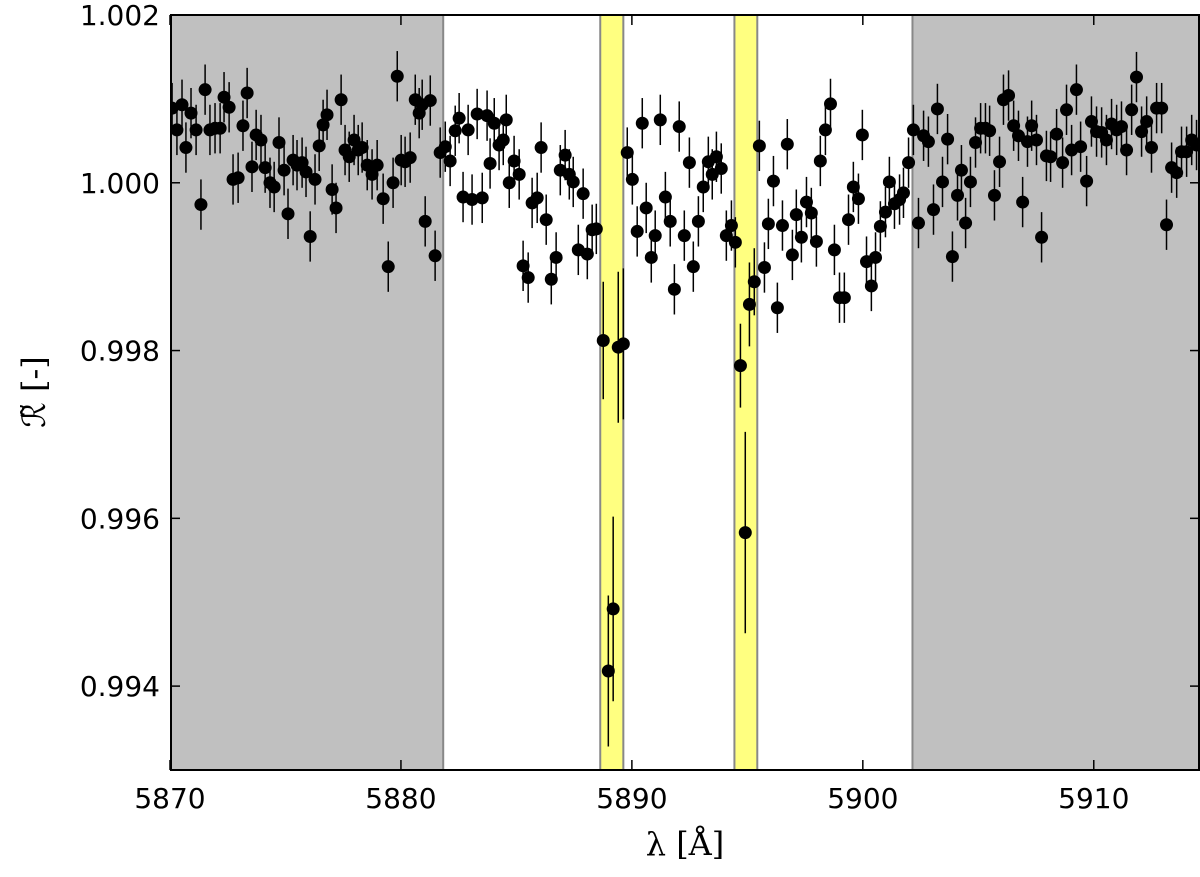 The height and width of the screenshot is (877, 1200). I want to click on y-tick-label: 1.000, so click(120, 183).